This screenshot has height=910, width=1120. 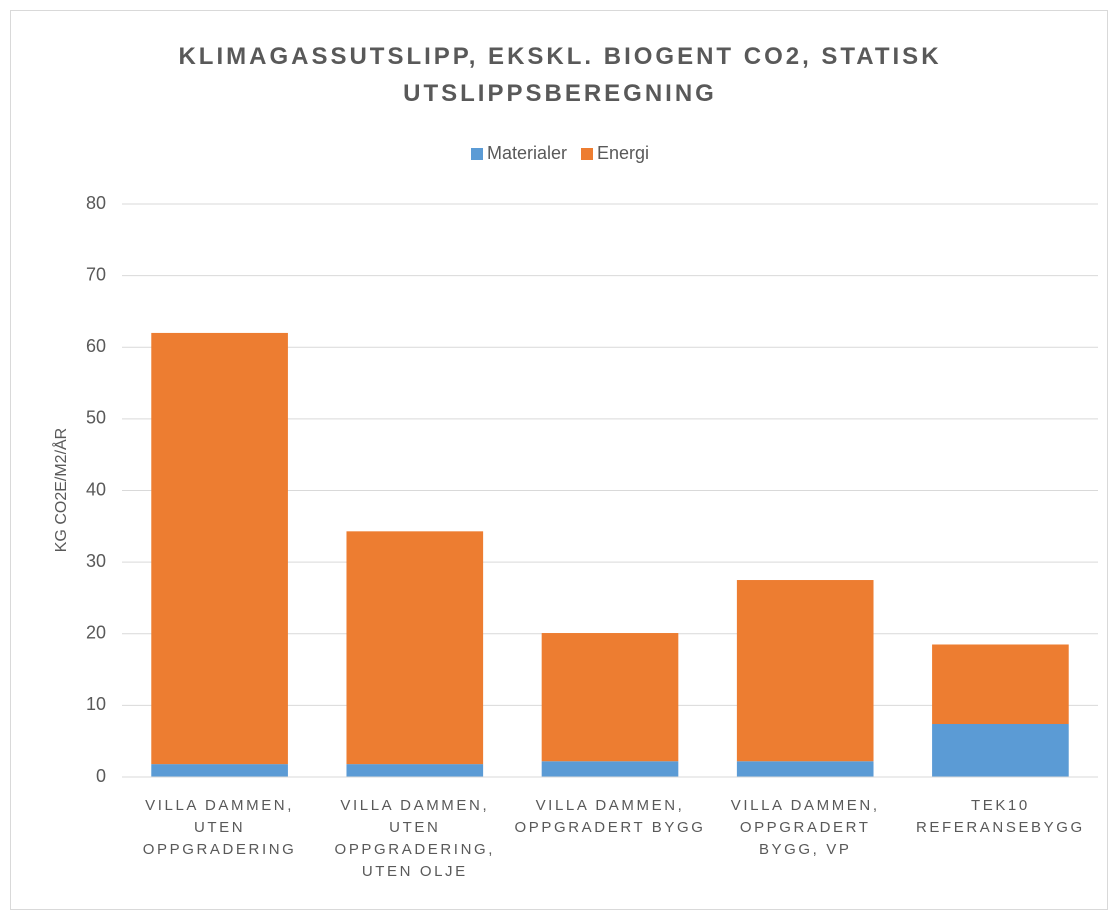 What do you see at coordinates (96, 203) in the screenshot?
I see `y-tick-label: 80` at bounding box center [96, 203].